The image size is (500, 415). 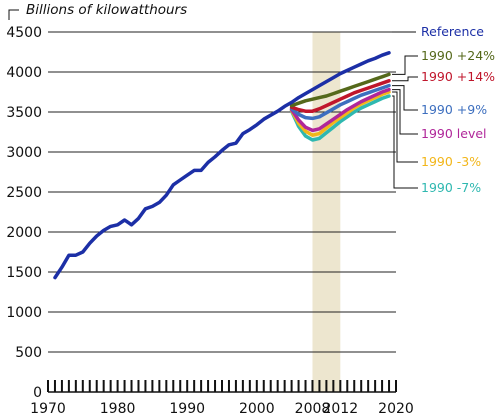 What do you see at coordinates (24, 273) in the screenshot?
I see `y-tick-label: 1500` at bounding box center [24, 273].